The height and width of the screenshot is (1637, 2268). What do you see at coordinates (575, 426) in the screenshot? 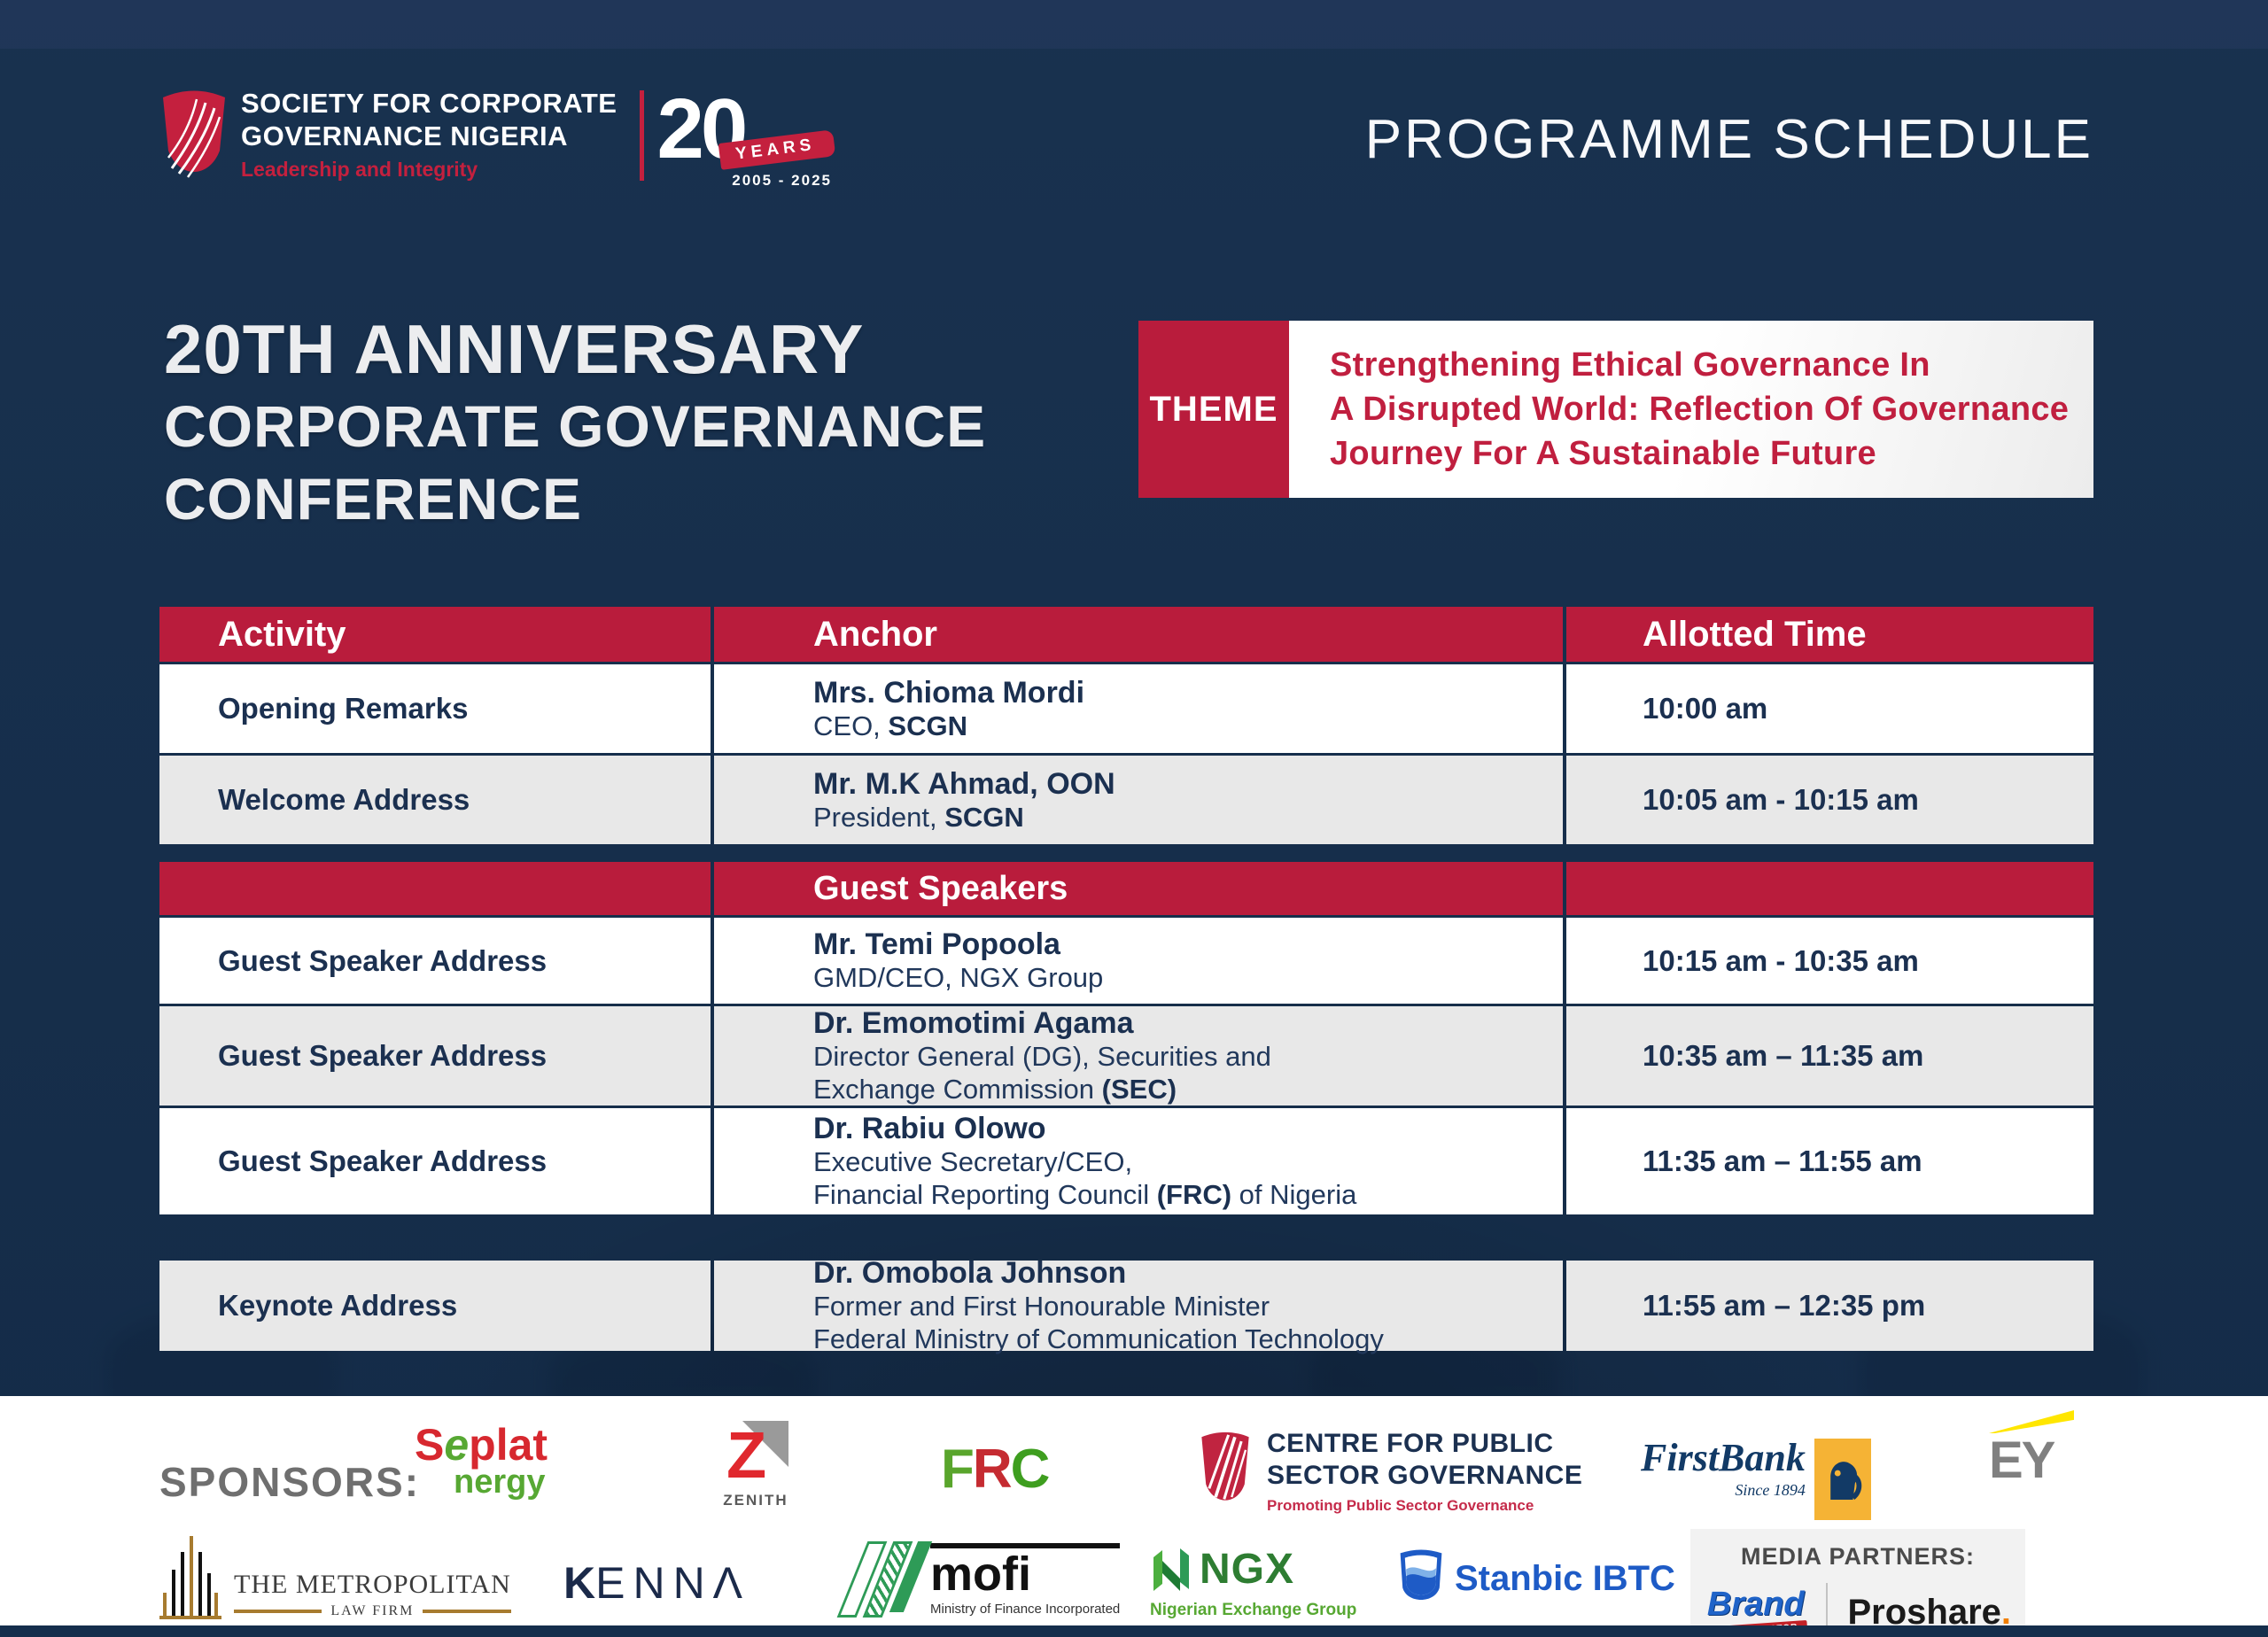
I see `conference-title-line2: CORPORATE GOVERNANCE` at bounding box center [575, 426].